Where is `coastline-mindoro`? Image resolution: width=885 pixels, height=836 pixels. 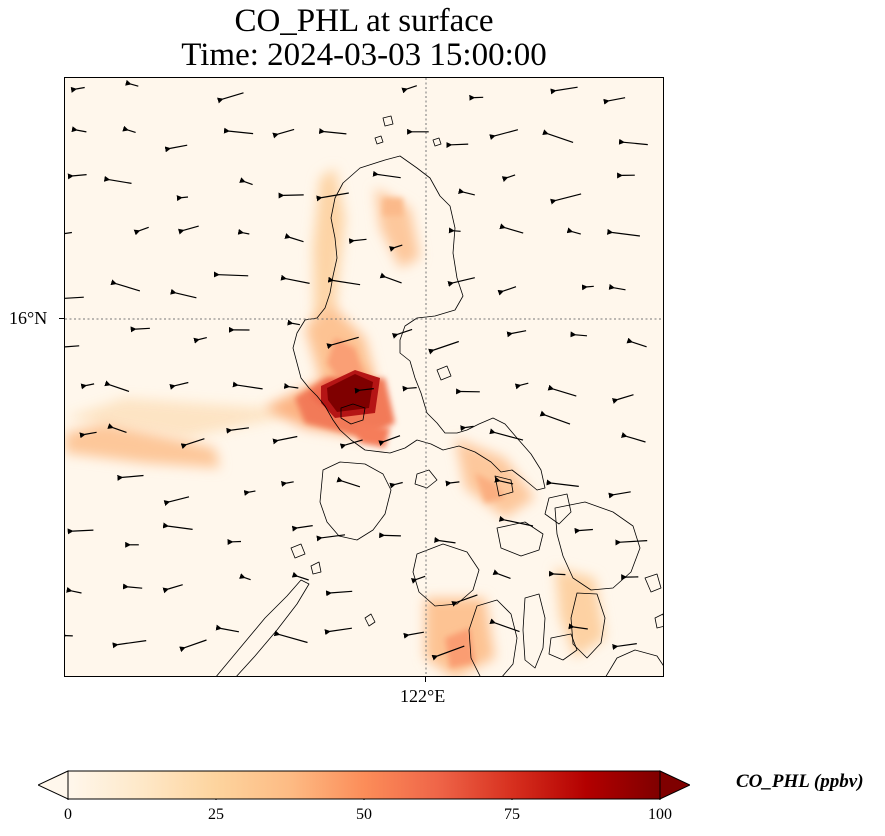
coastline-mindoro is located at coordinates (355, 501).